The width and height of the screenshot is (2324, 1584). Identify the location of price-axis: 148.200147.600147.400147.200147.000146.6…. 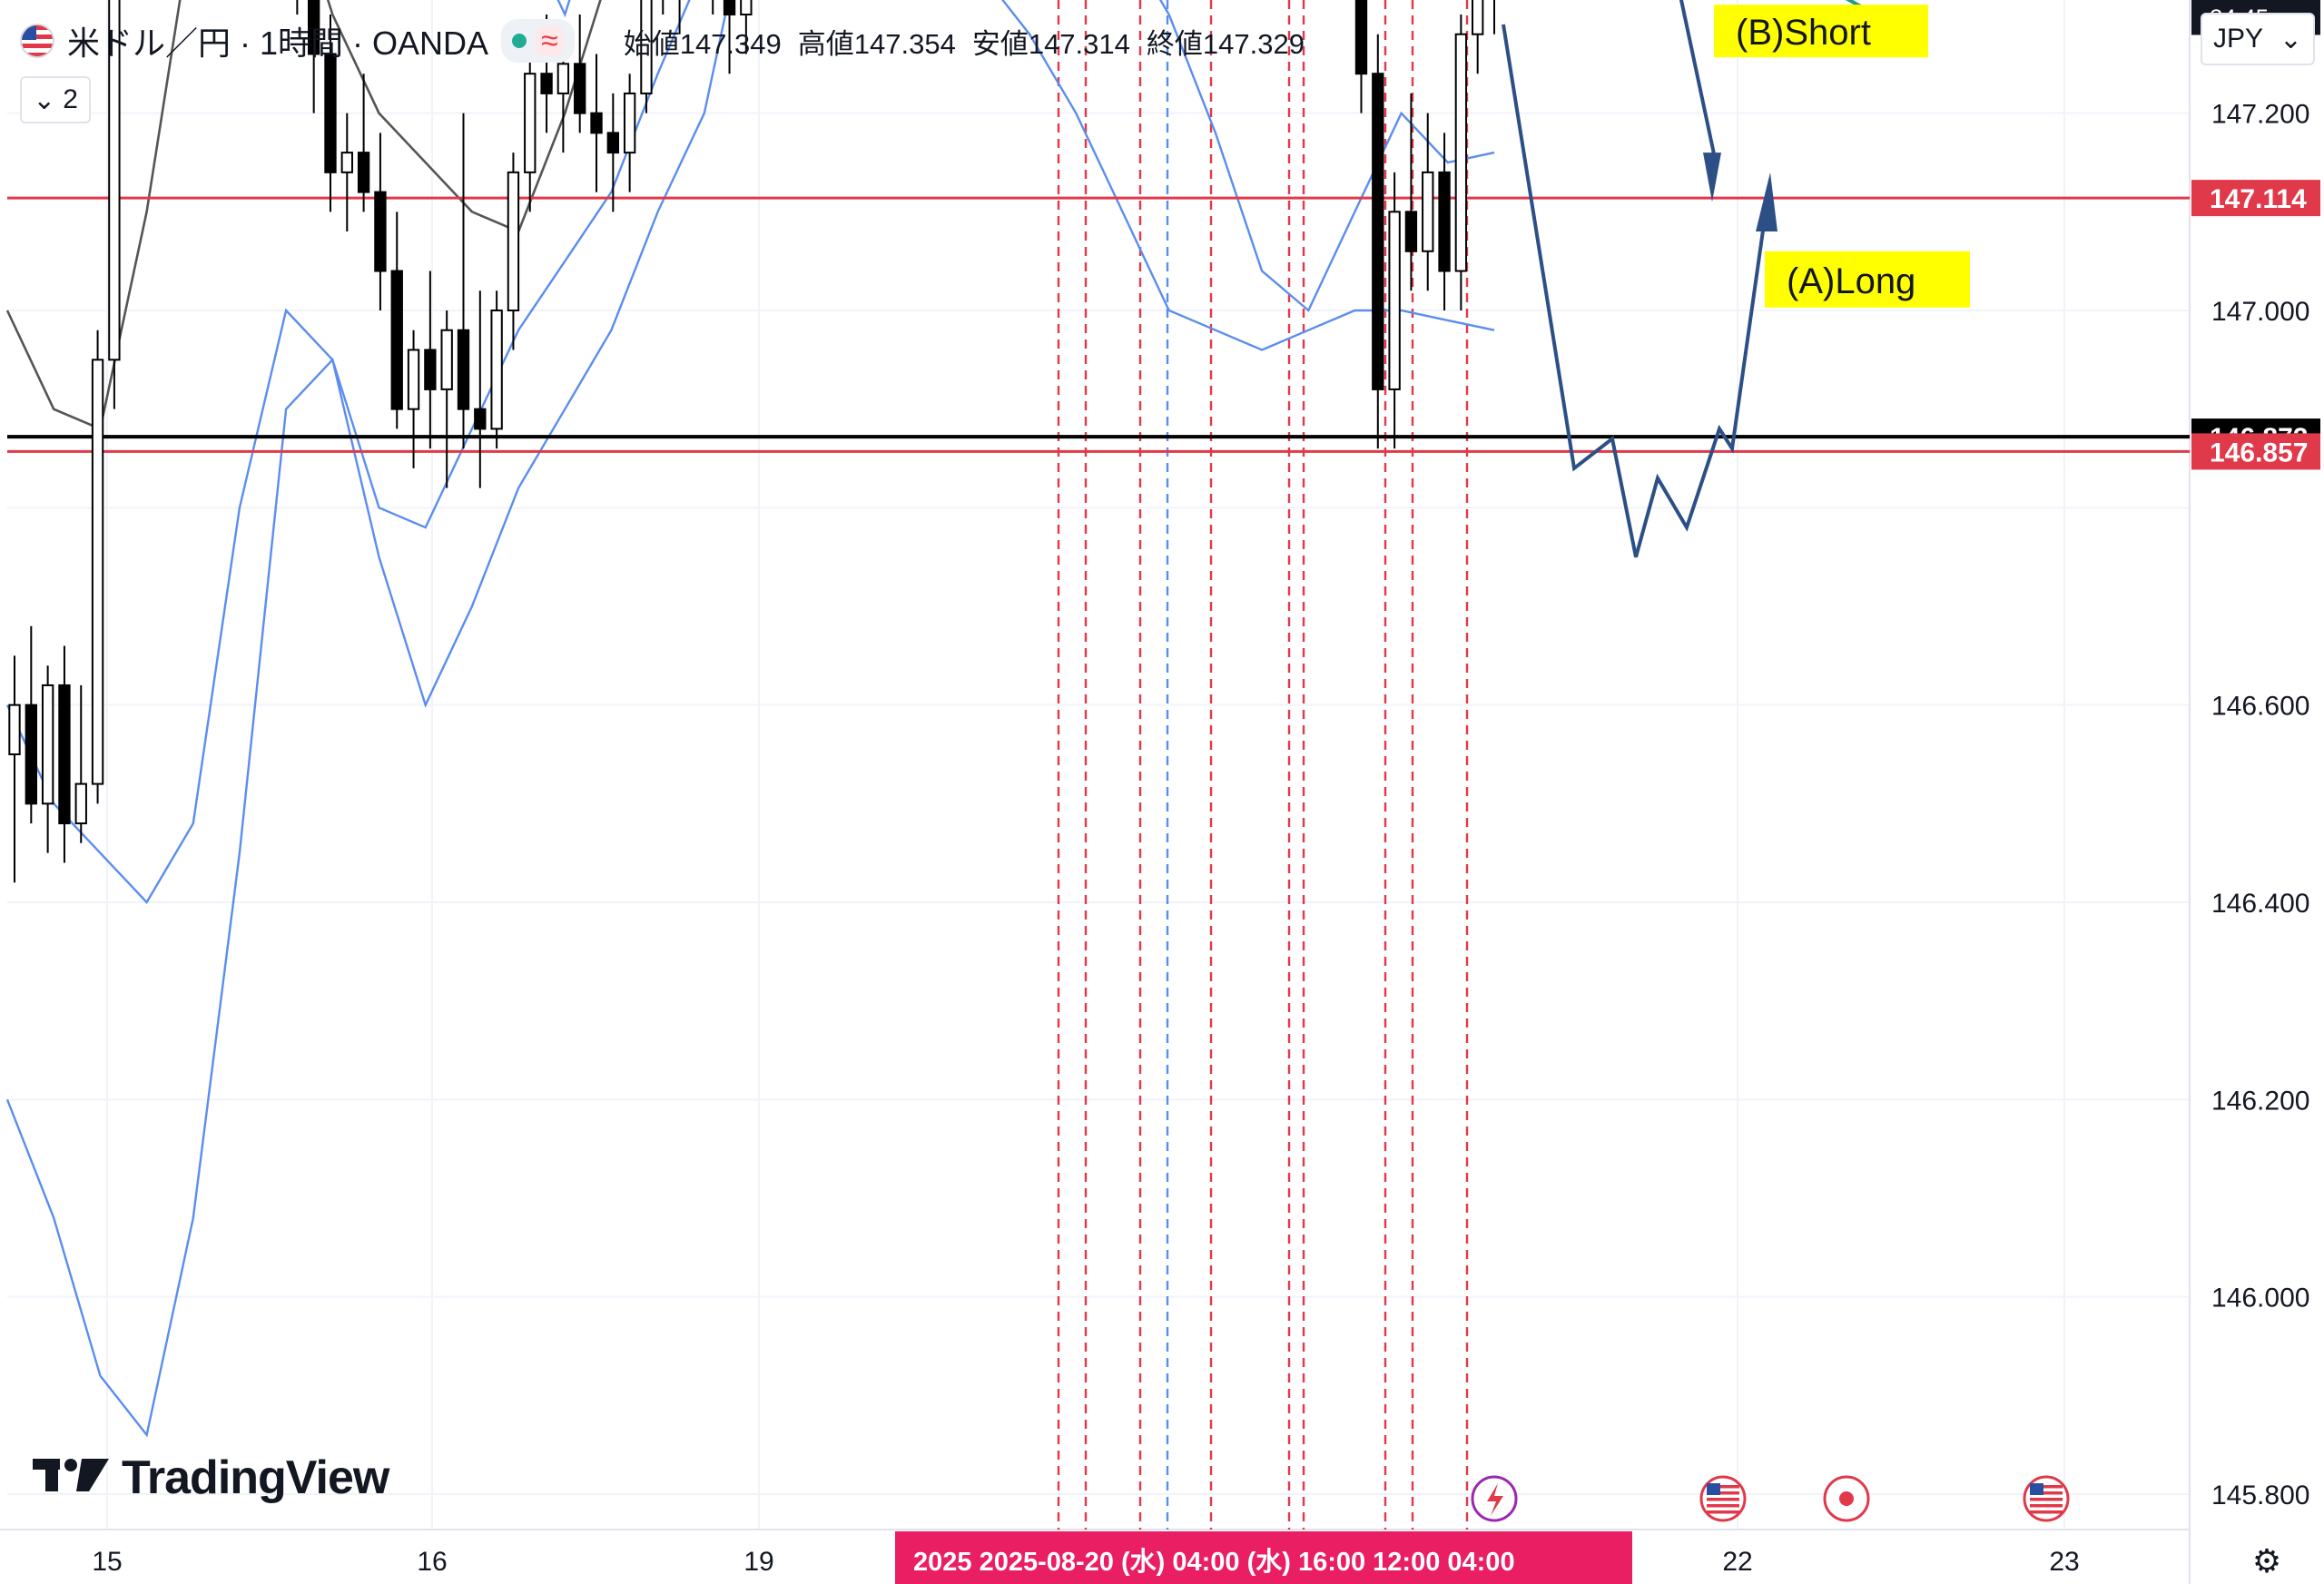
(2255, 755).